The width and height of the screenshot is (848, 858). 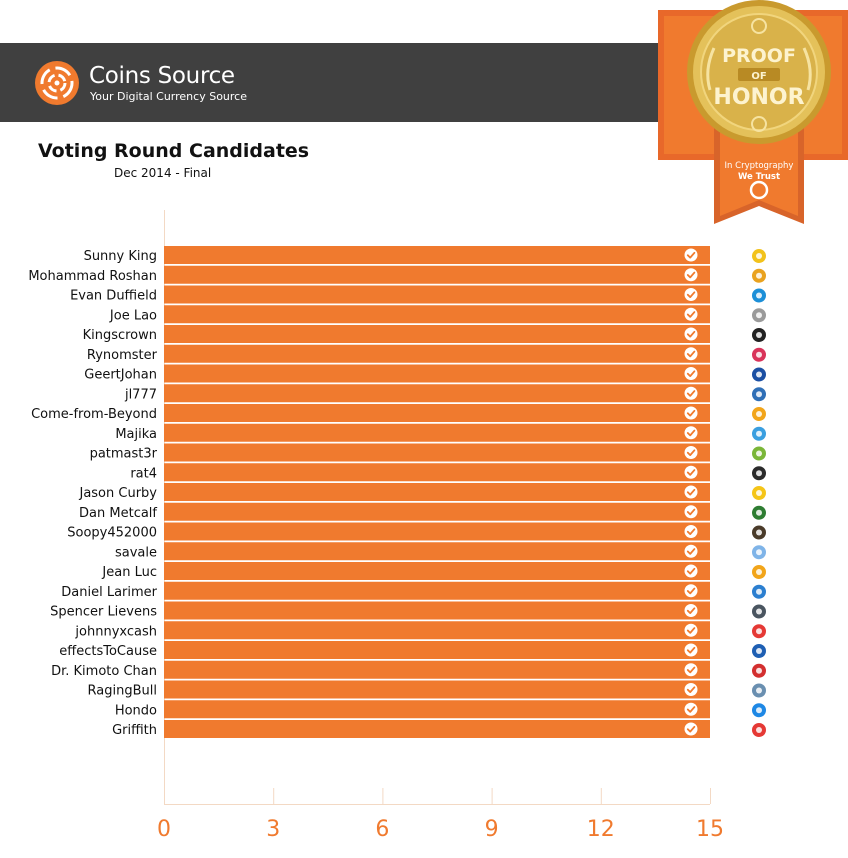 I want to click on badge-line3: HONOR, so click(x=758, y=97).